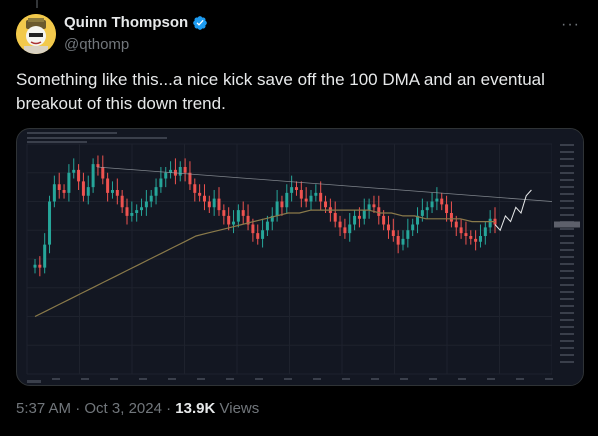 The image size is (598, 436). I want to click on avatar, so click(36, 34).